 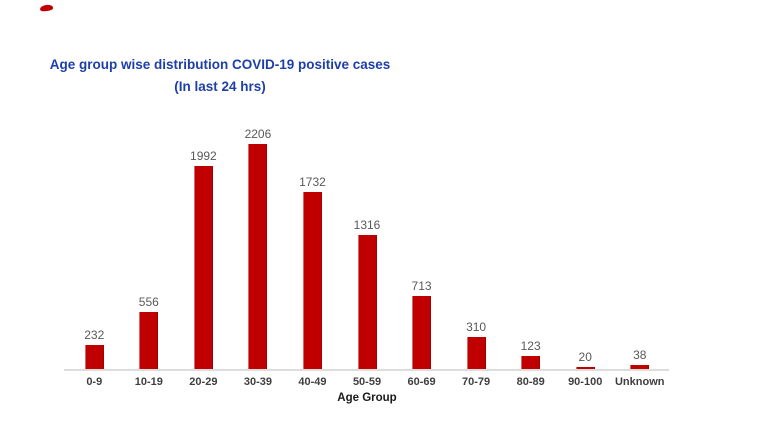 What do you see at coordinates (639, 184) in the screenshot?
I see `bar-slot: 38` at bounding box center [639, 184].